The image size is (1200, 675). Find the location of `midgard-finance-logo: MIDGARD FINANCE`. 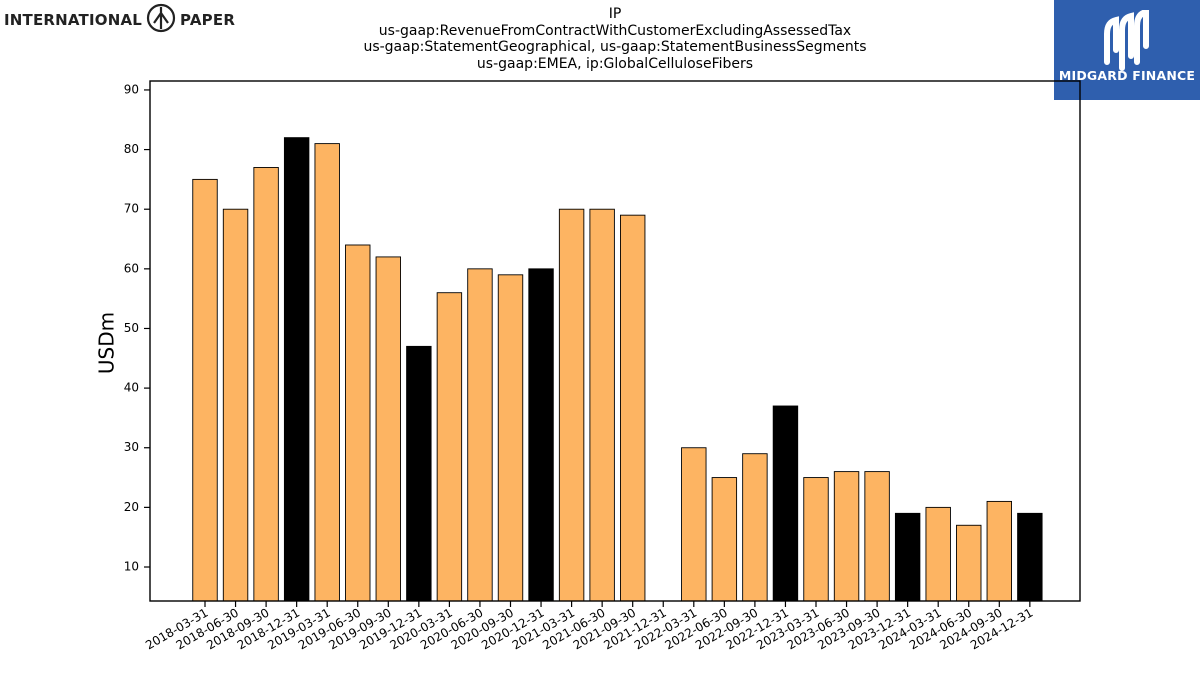

midgard-finance-logo: MIDGARD FINANCE is located at coordinates (1127, 50).